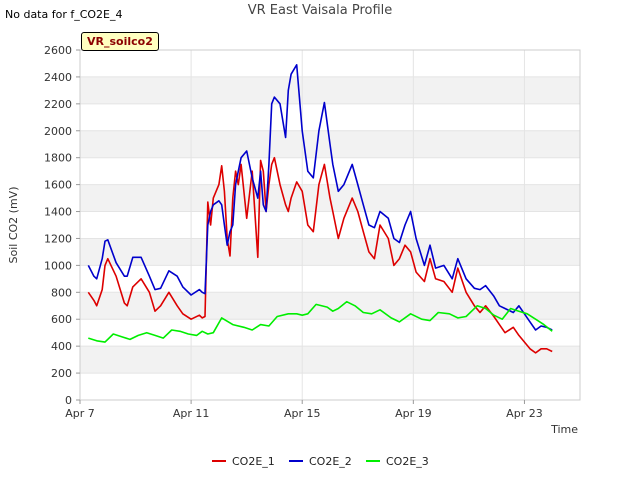 The image size is (640, 480). I want to click on site-badge: VR_soilco2, so click(120, 41).